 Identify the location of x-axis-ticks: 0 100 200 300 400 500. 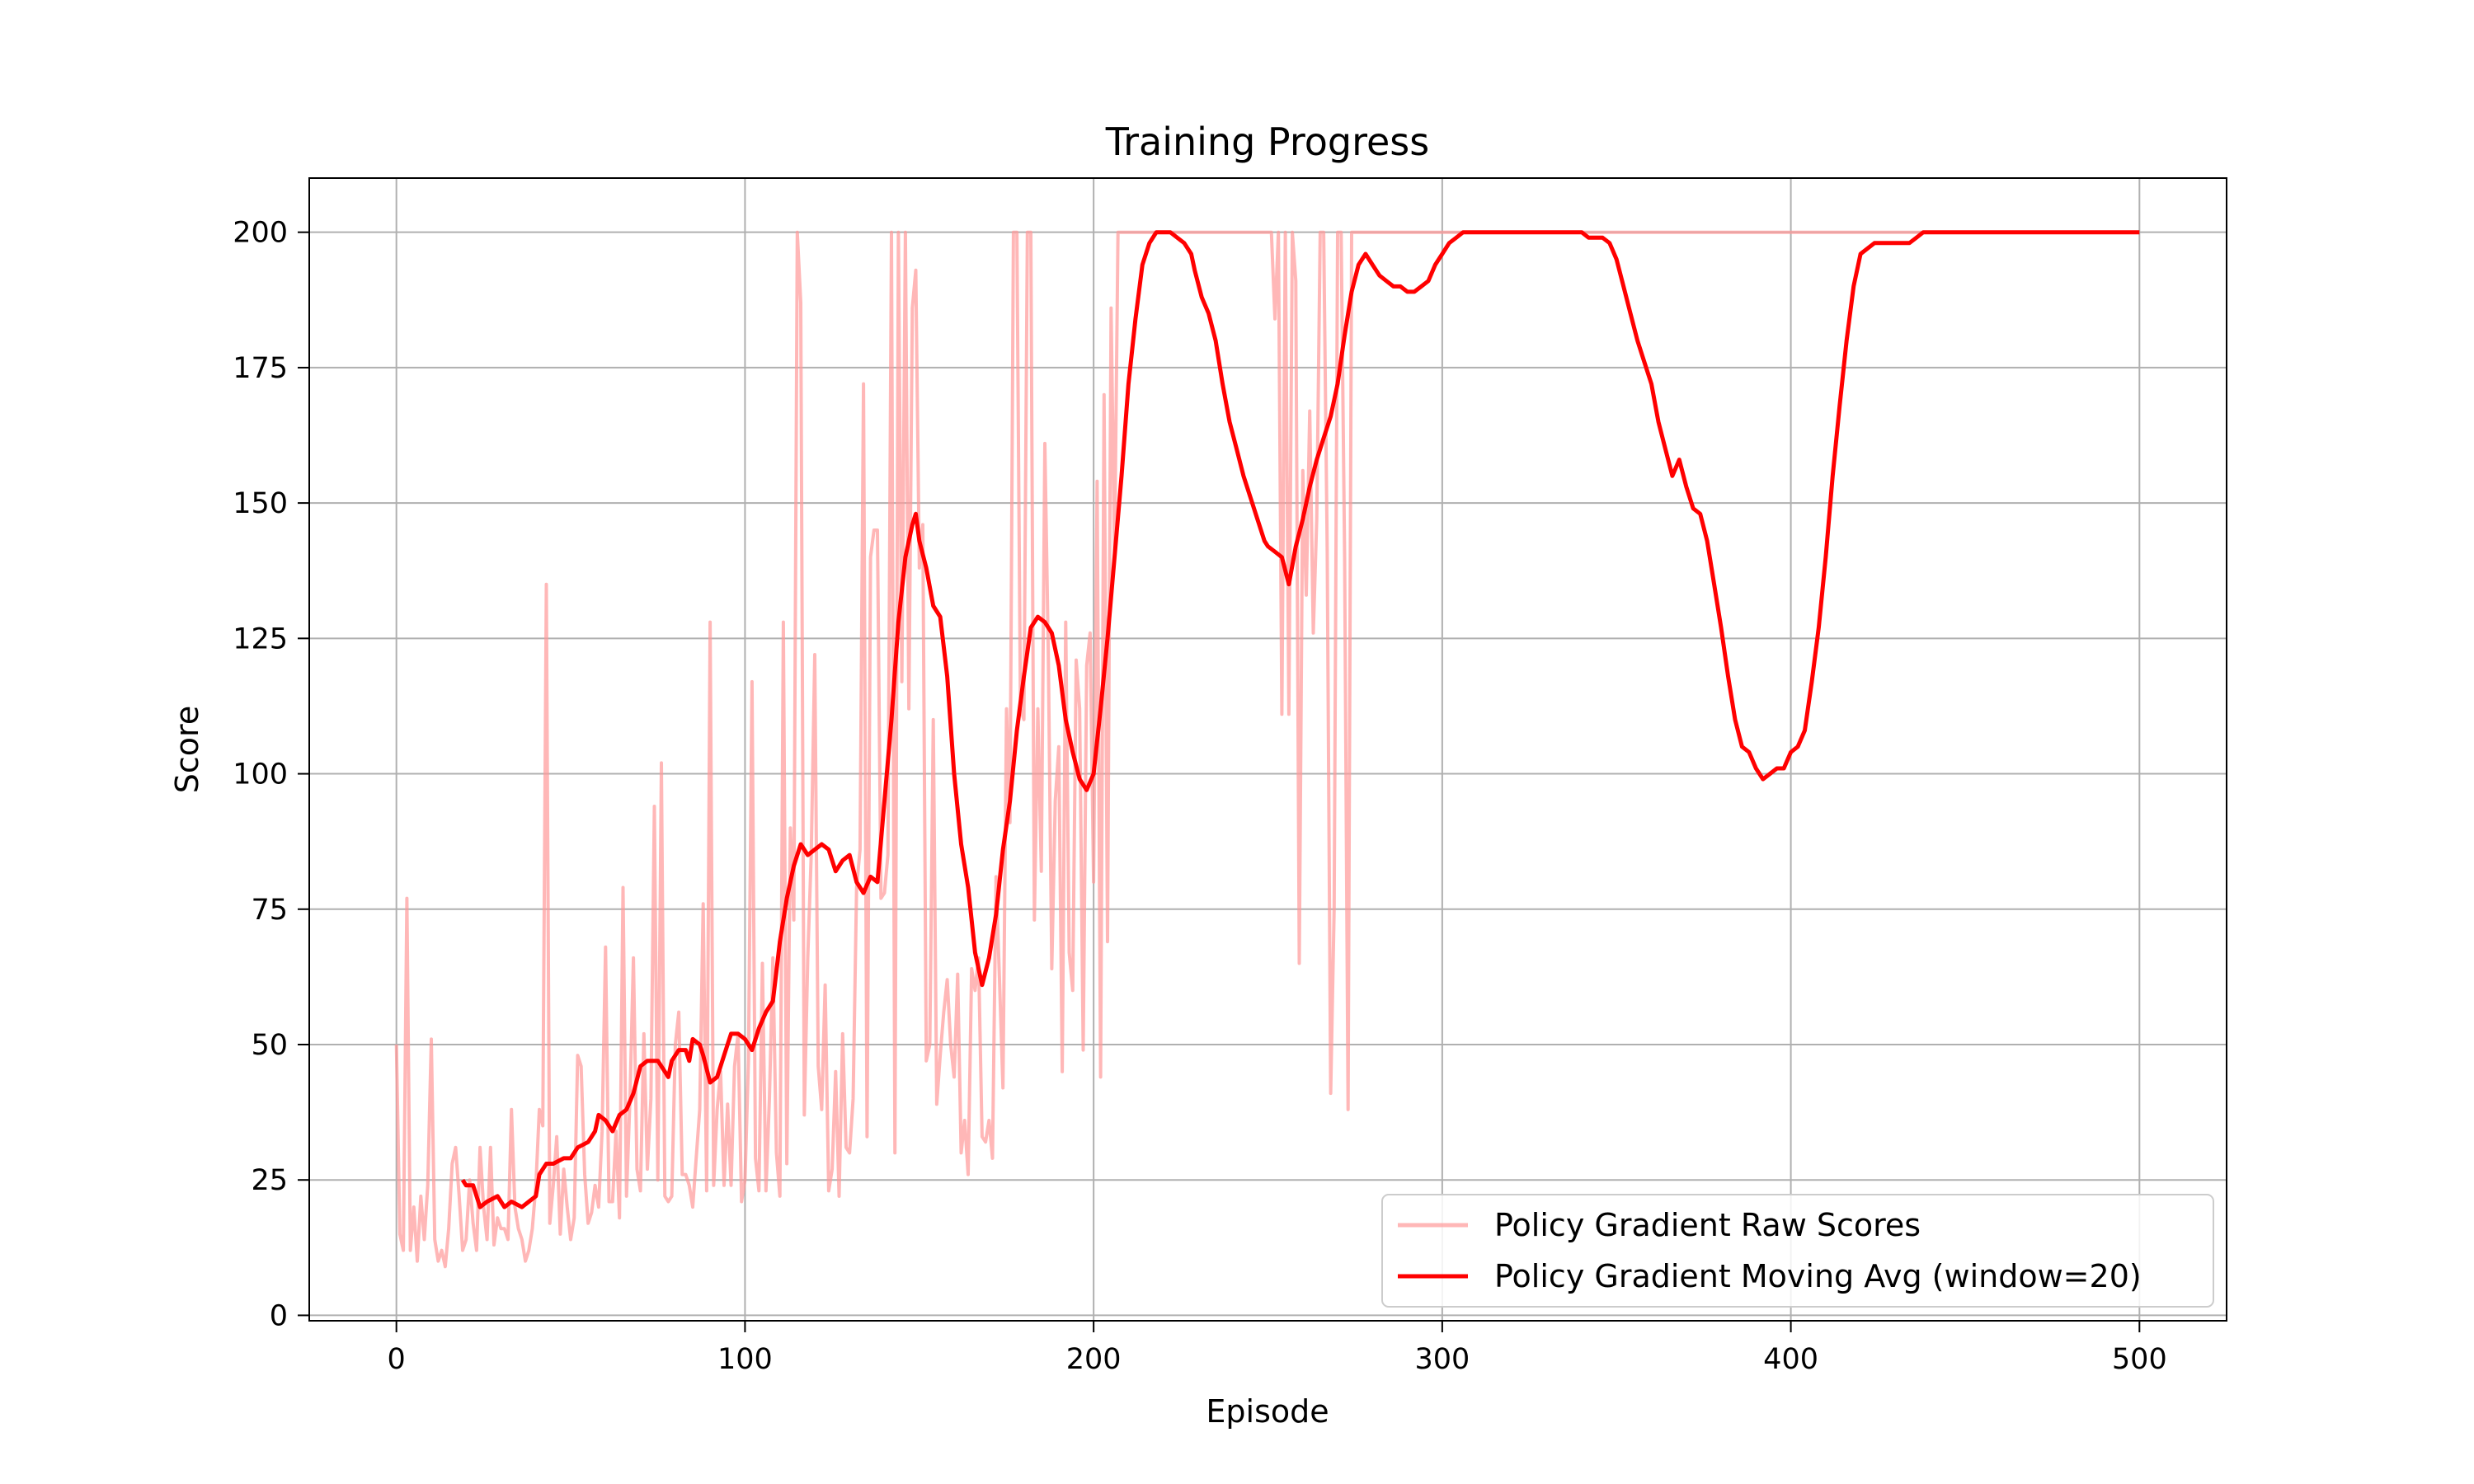
(1277, 1348).